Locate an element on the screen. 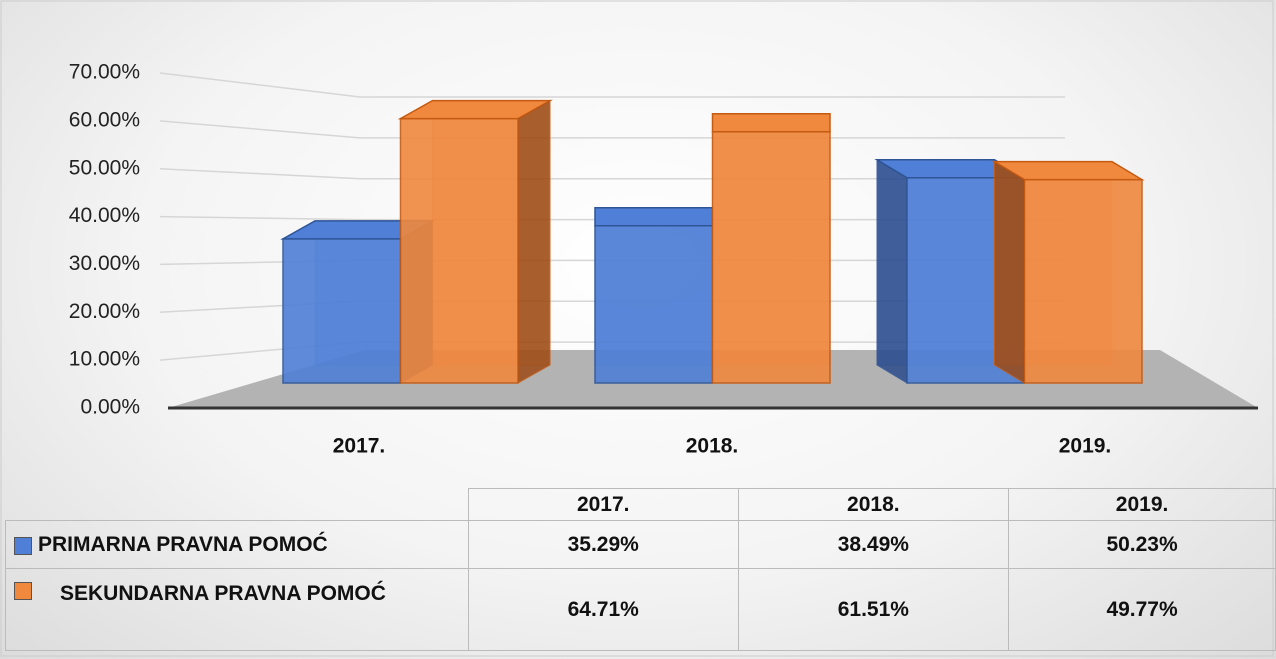  x-tick-label: 2018. is located at coordinates (712, 446).